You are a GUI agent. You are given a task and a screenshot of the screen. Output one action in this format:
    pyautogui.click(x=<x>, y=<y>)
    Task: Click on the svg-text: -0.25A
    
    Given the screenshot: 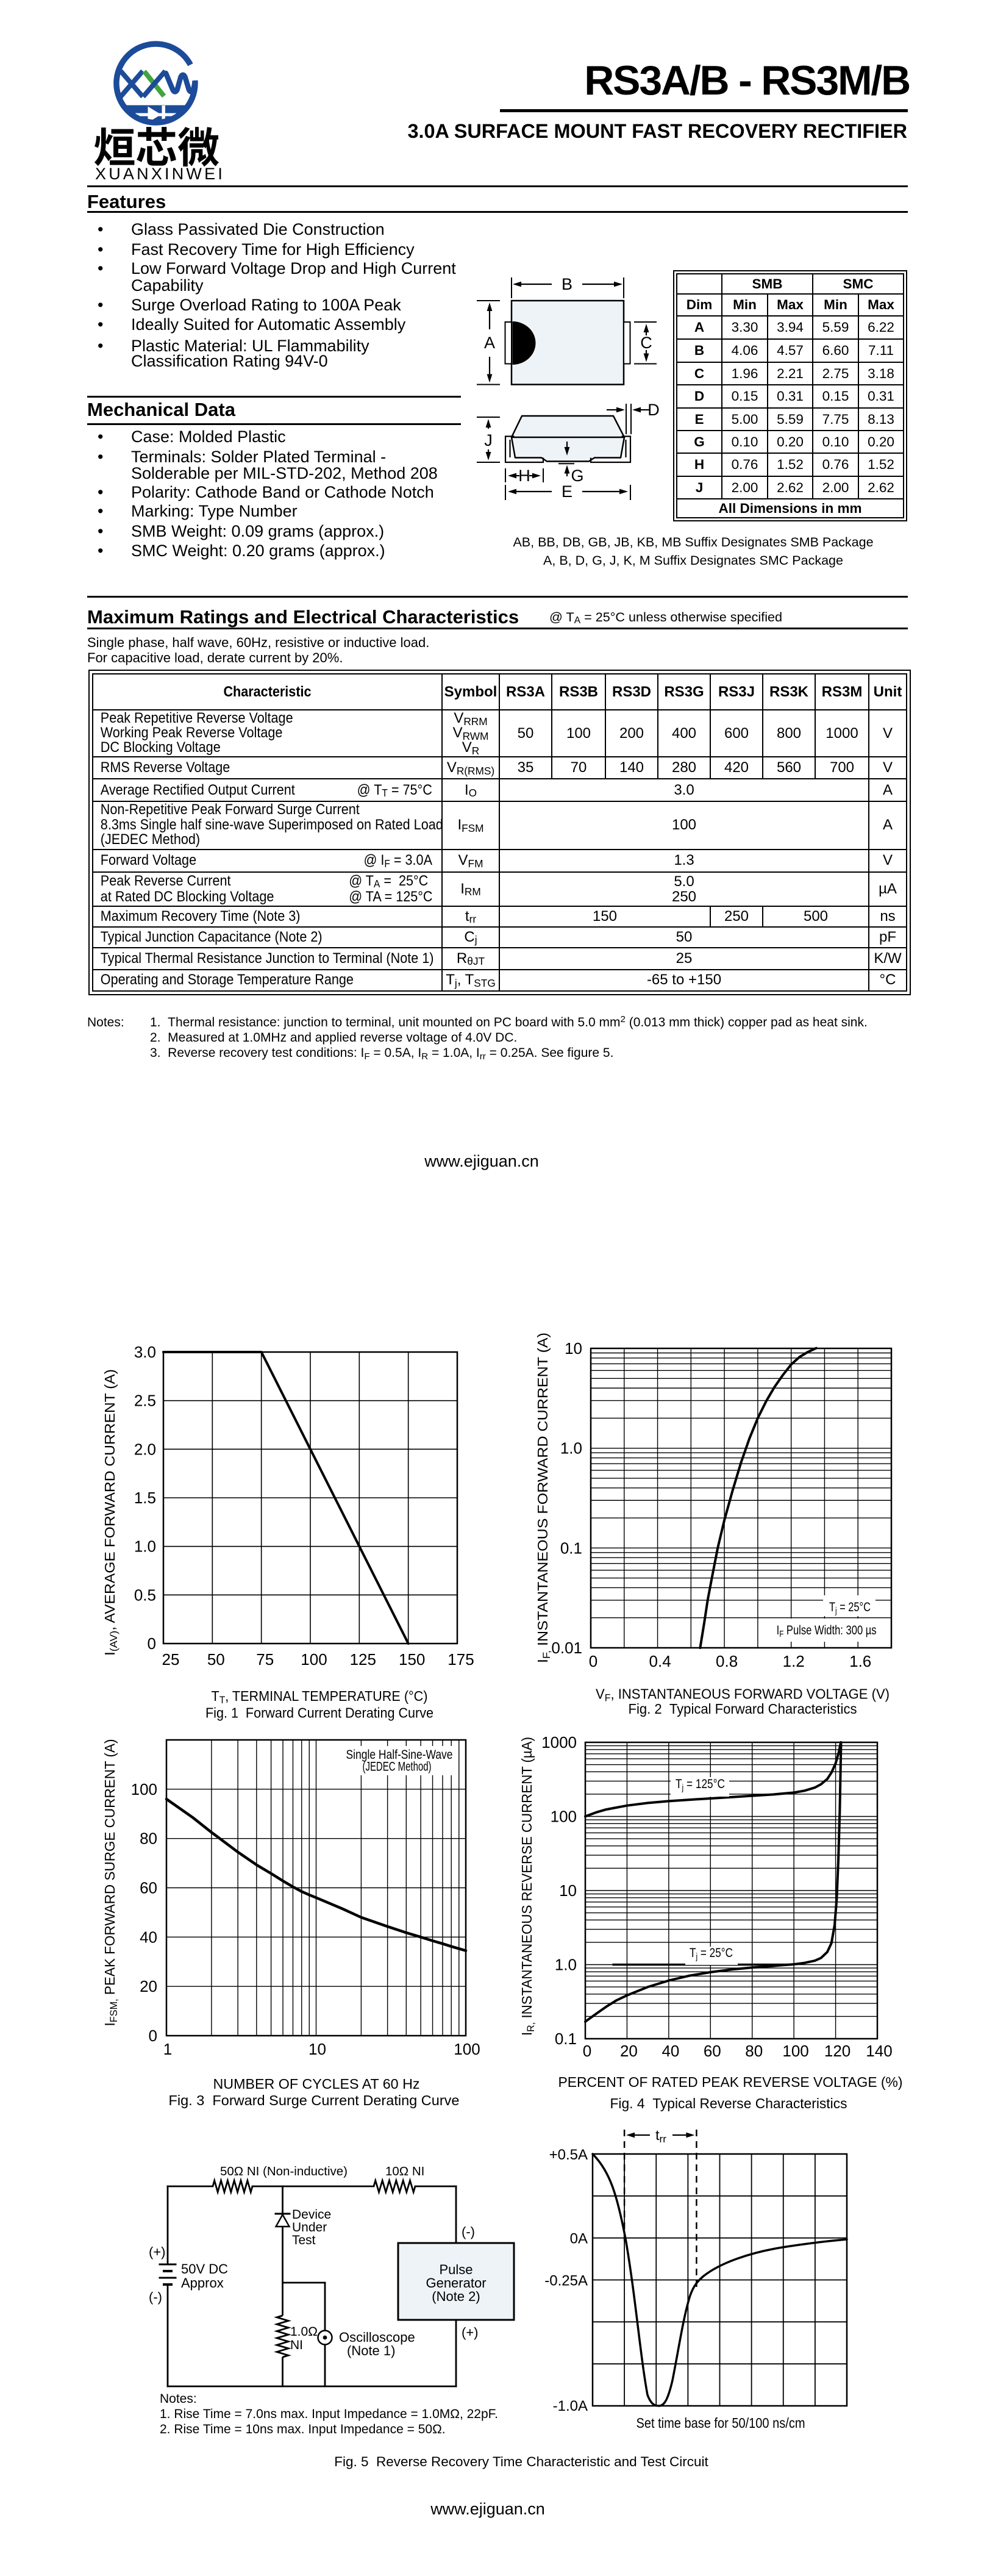 What is the action you would take?
    pyautogui.click(x=566, y=2281)
    